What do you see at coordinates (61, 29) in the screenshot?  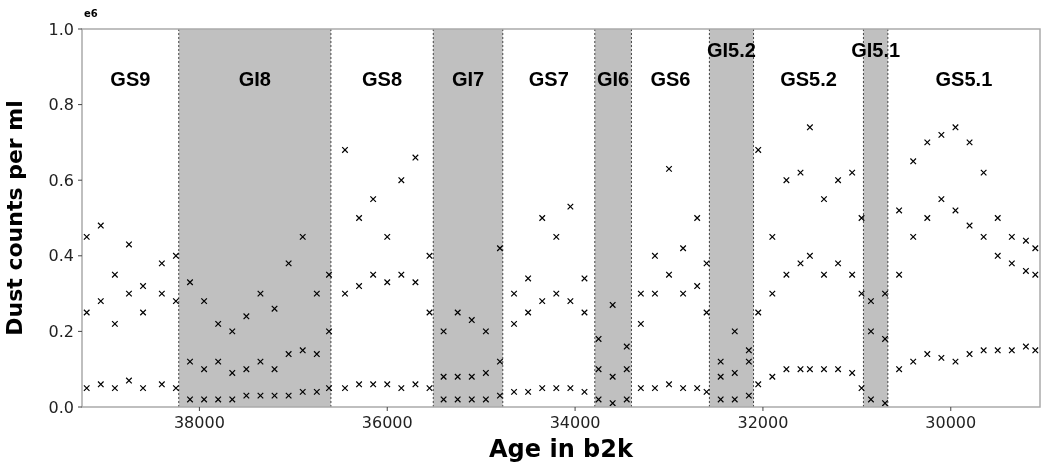 I see `y-tick-label: 1.0` at bounding box center [61, 29].